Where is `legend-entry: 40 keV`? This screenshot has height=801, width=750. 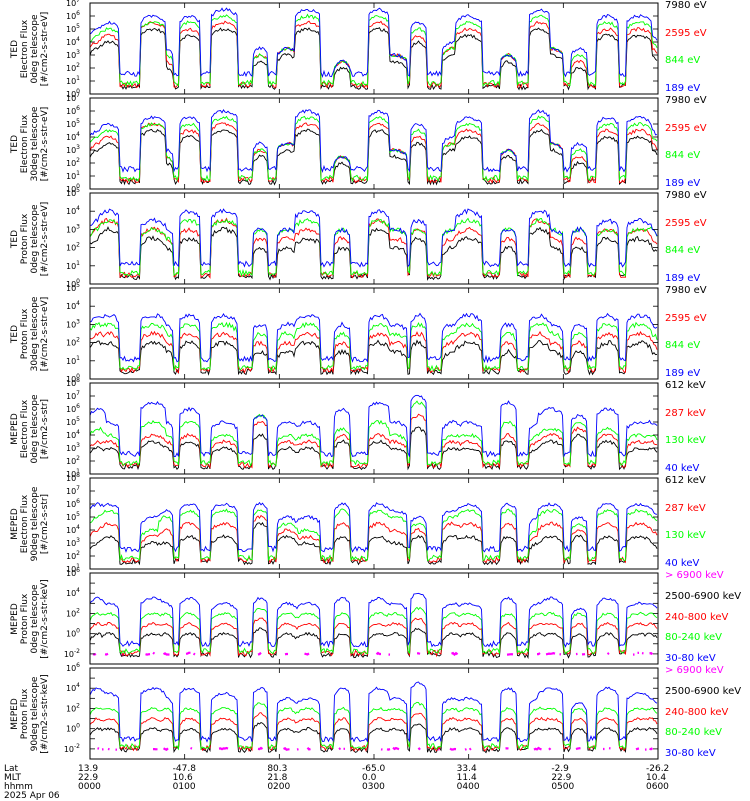 legend-entry: 40 keV is located at coordinates (682, 563).